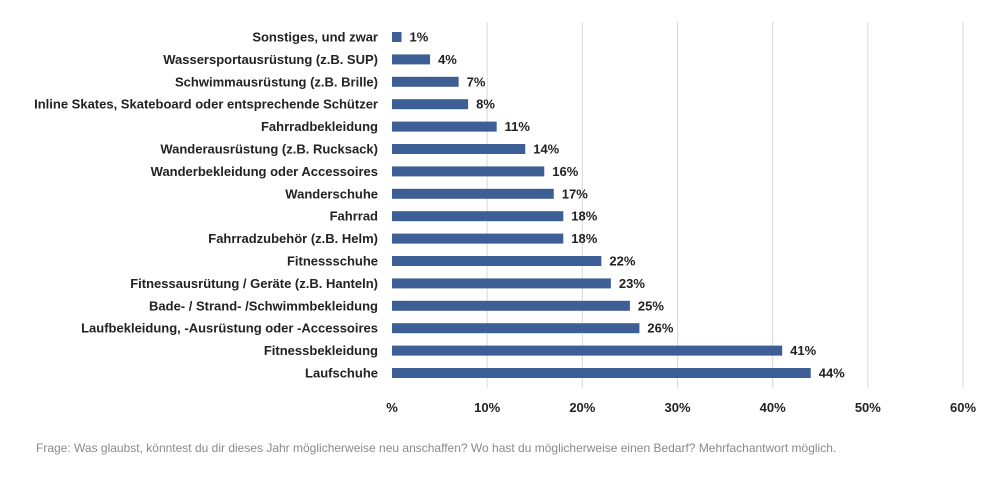  I want to click on category-label: Fahrradbekleidung, so click(319, 126).